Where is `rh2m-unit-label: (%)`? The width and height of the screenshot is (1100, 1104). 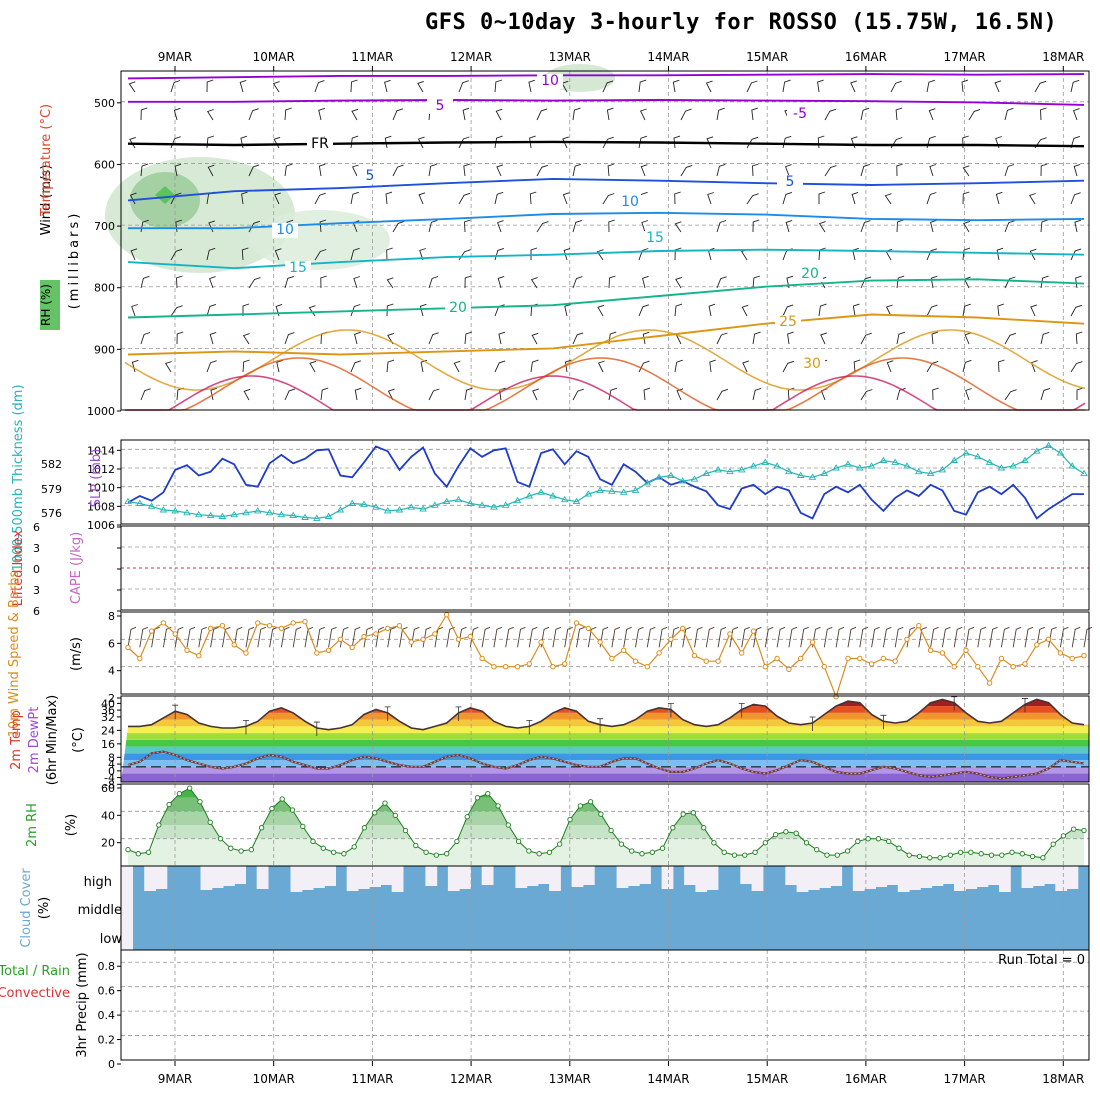
rh2m-unit-label: (%) is located at coordinates (71, 825).